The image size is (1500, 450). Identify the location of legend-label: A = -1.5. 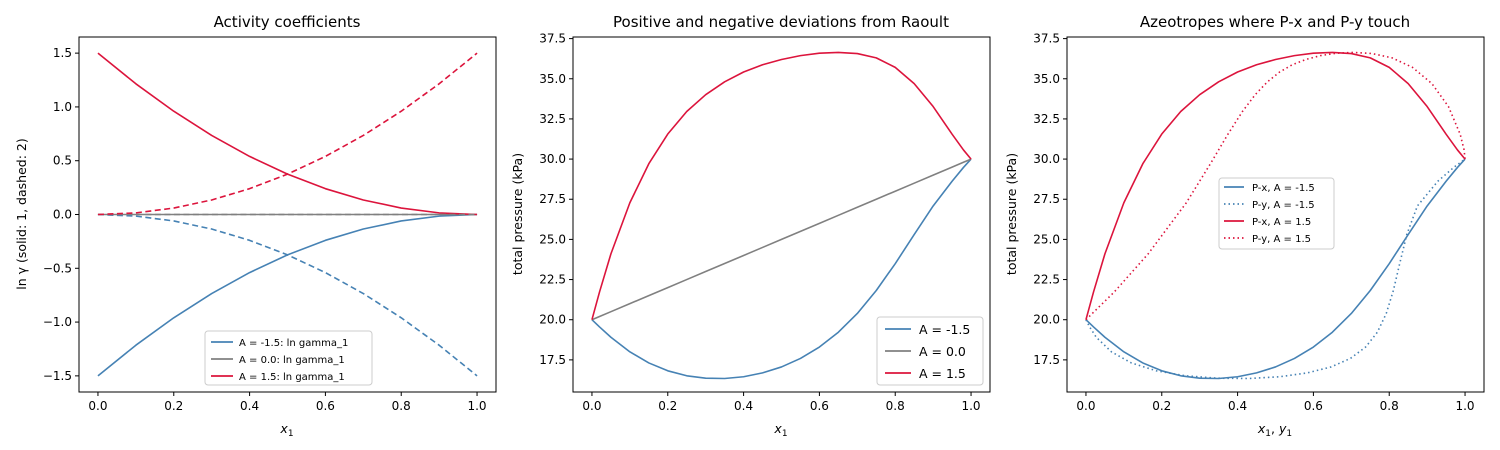
(944, 329).